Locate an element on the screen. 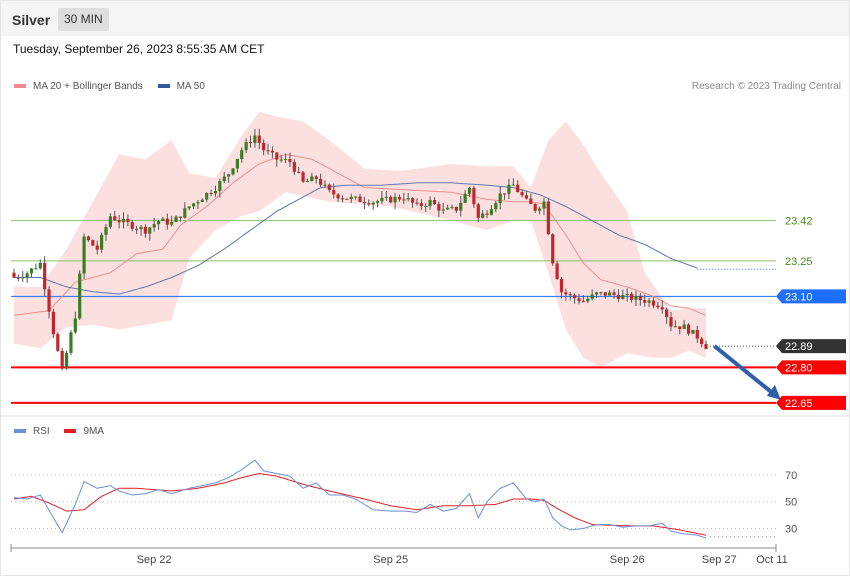 This screenshot has width=850, height=576. level-label-22.89: 22.89 is located at coordinates (799, 347).